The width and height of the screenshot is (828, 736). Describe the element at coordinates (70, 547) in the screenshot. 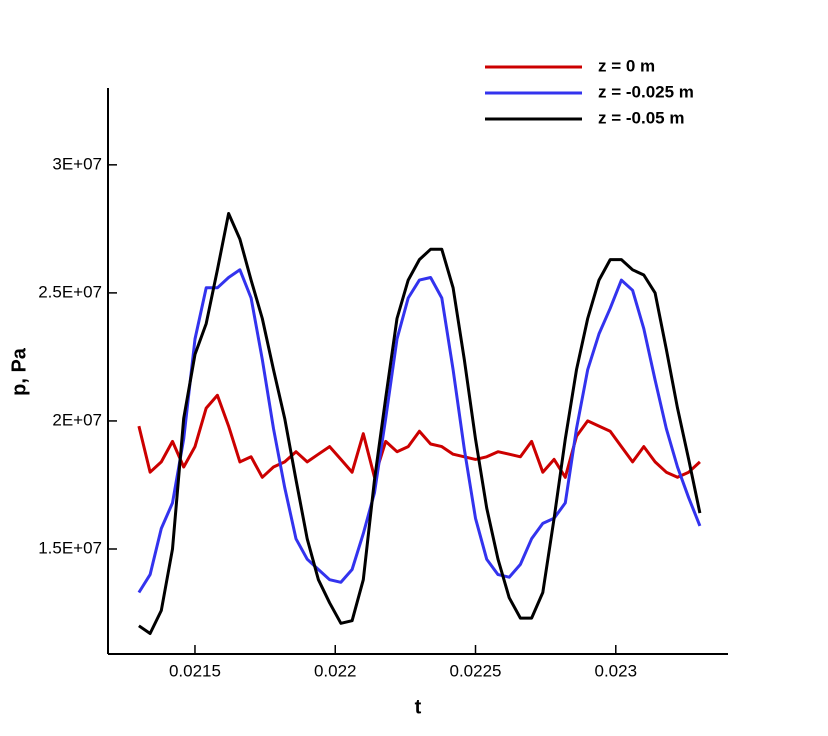

I see `y-tick-label: 1.5E+07` at that location.